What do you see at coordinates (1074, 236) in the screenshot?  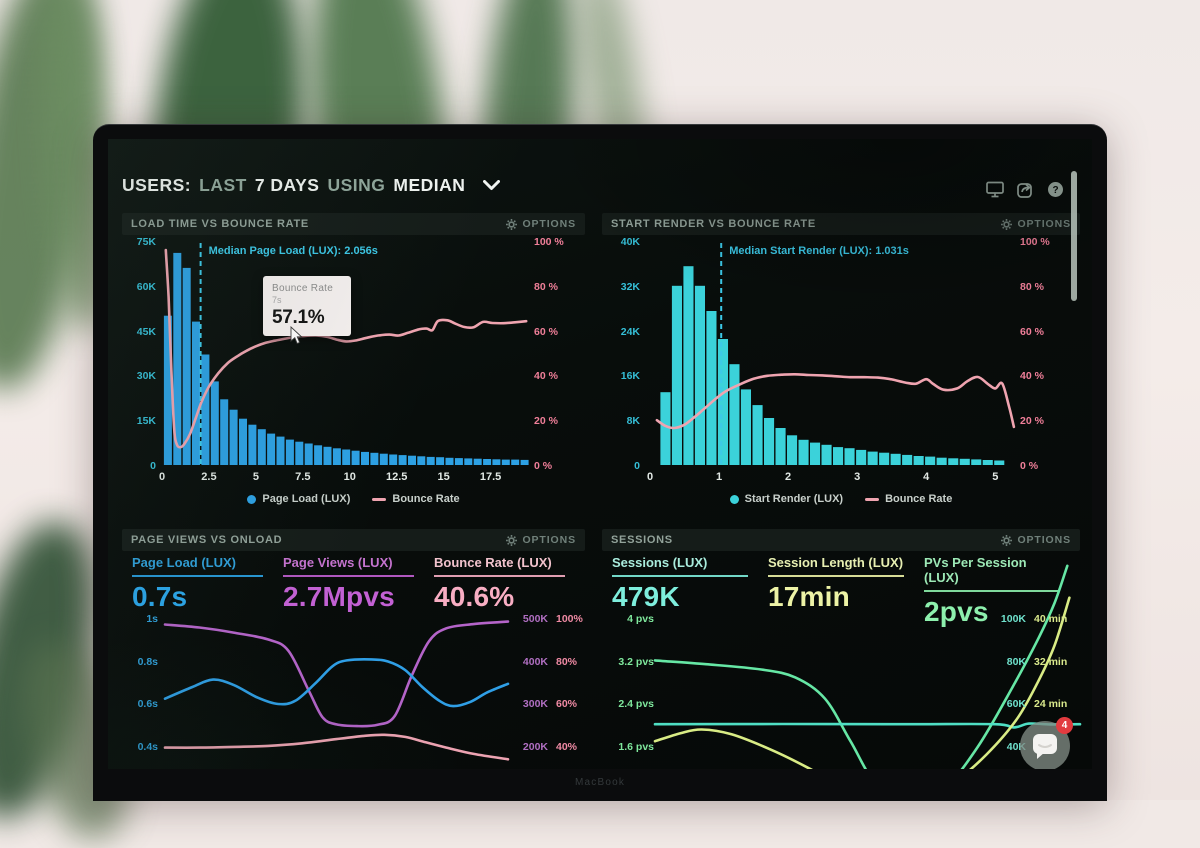 I see `scrollbar` at bounding box center [1074, 236].